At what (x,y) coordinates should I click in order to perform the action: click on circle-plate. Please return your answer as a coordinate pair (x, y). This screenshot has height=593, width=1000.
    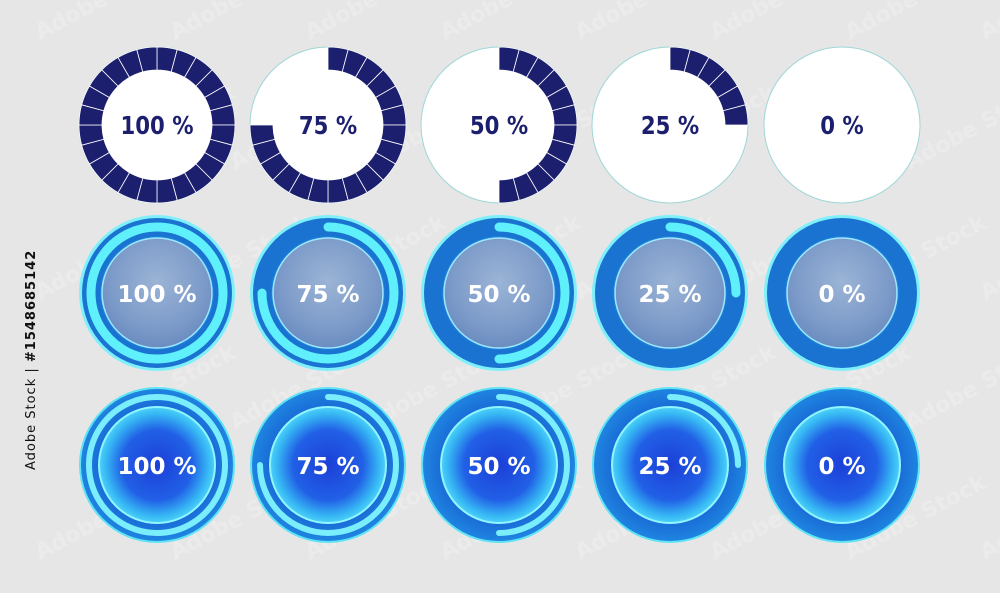
    Looking at the image, I should click on (842, 125).